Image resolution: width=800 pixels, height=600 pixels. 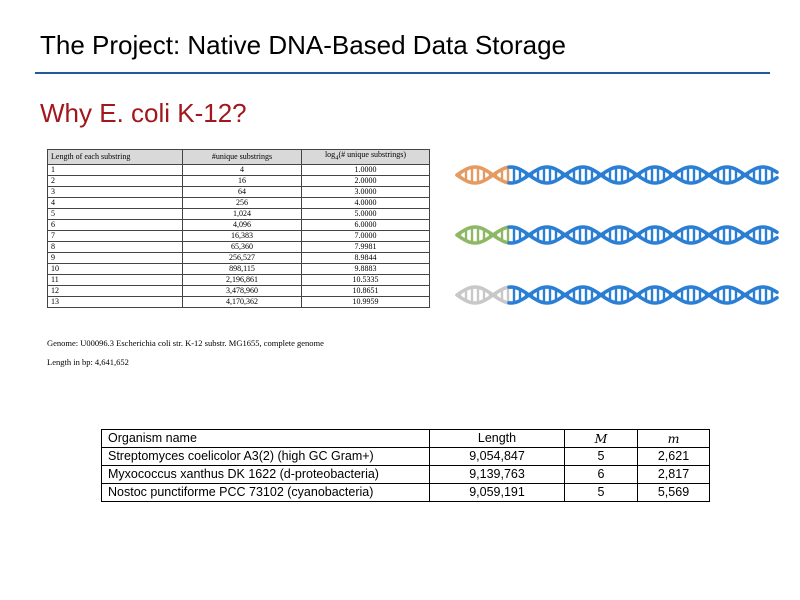 What do you see at coordinates (497, 474) in the screenshot?
I see `organism-length-cell: 9,139,763` at bounding box center [497, 474].